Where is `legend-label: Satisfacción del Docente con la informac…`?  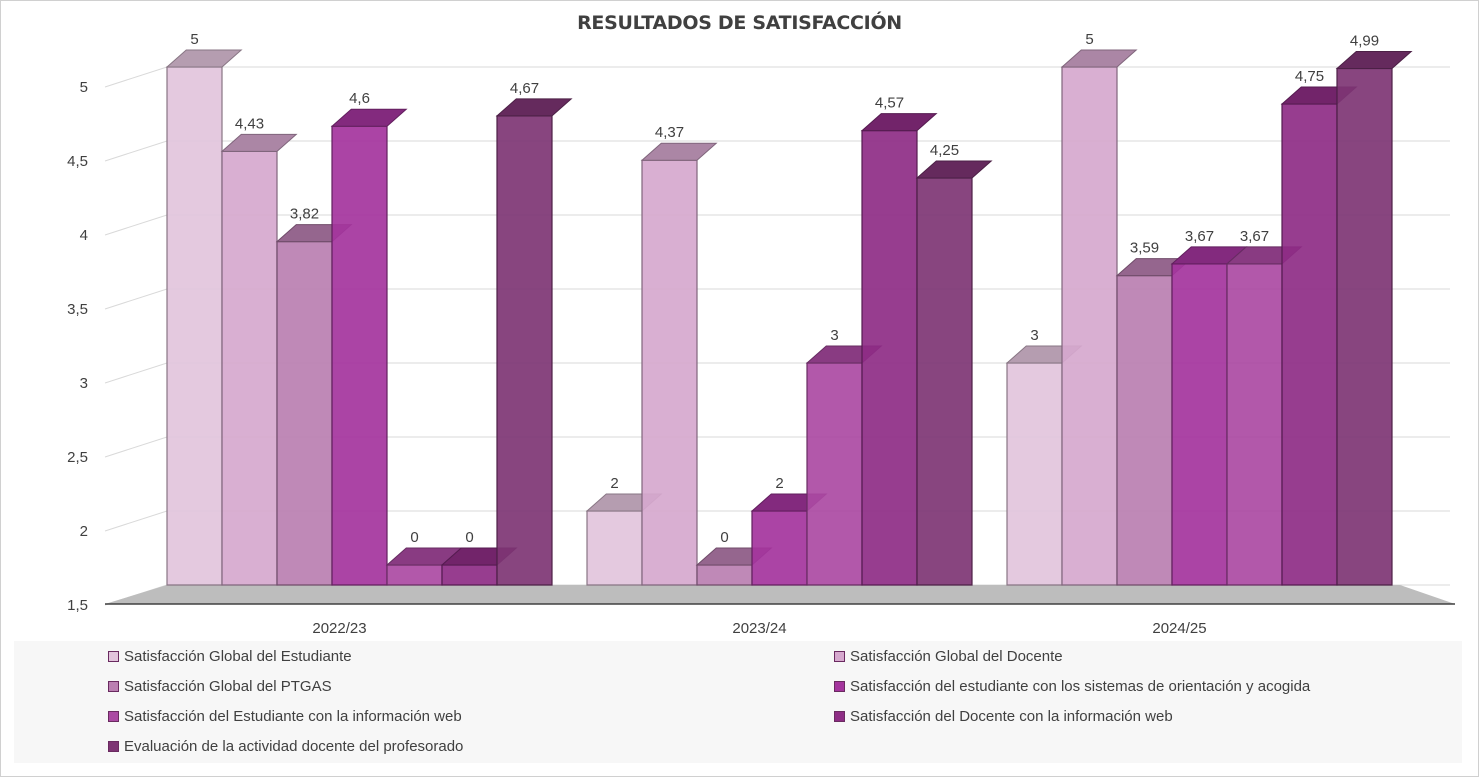
legend-label: Satisfacción del Docente con la informac… is located at coordinates (1011, 716).